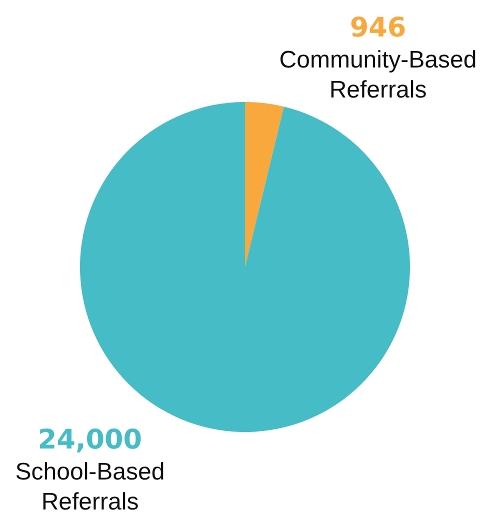 The height and width of the screenshot is (521, 500). I want to click on slice-label: Community-Based Referrals, so click(378, 75).